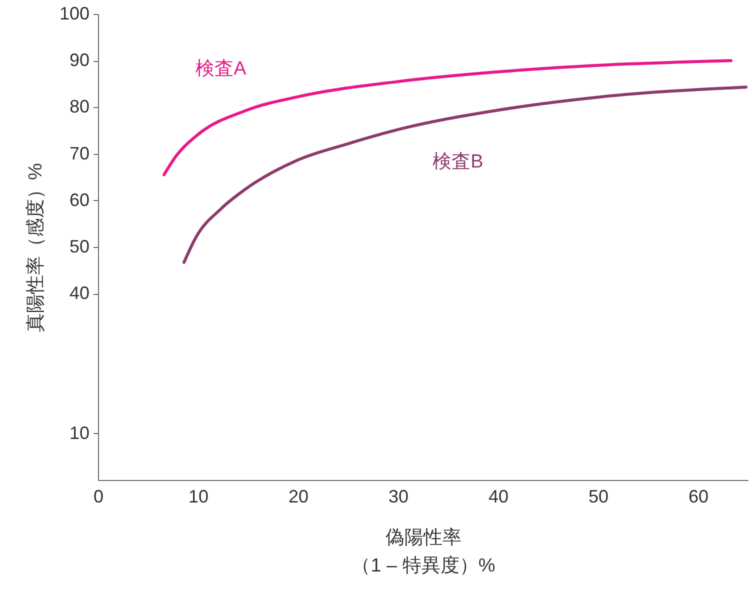  What do you see at coordinates (398, 496) in the screenshot?
I see `x-tick-label: 30` at bounding box center [398, 496].